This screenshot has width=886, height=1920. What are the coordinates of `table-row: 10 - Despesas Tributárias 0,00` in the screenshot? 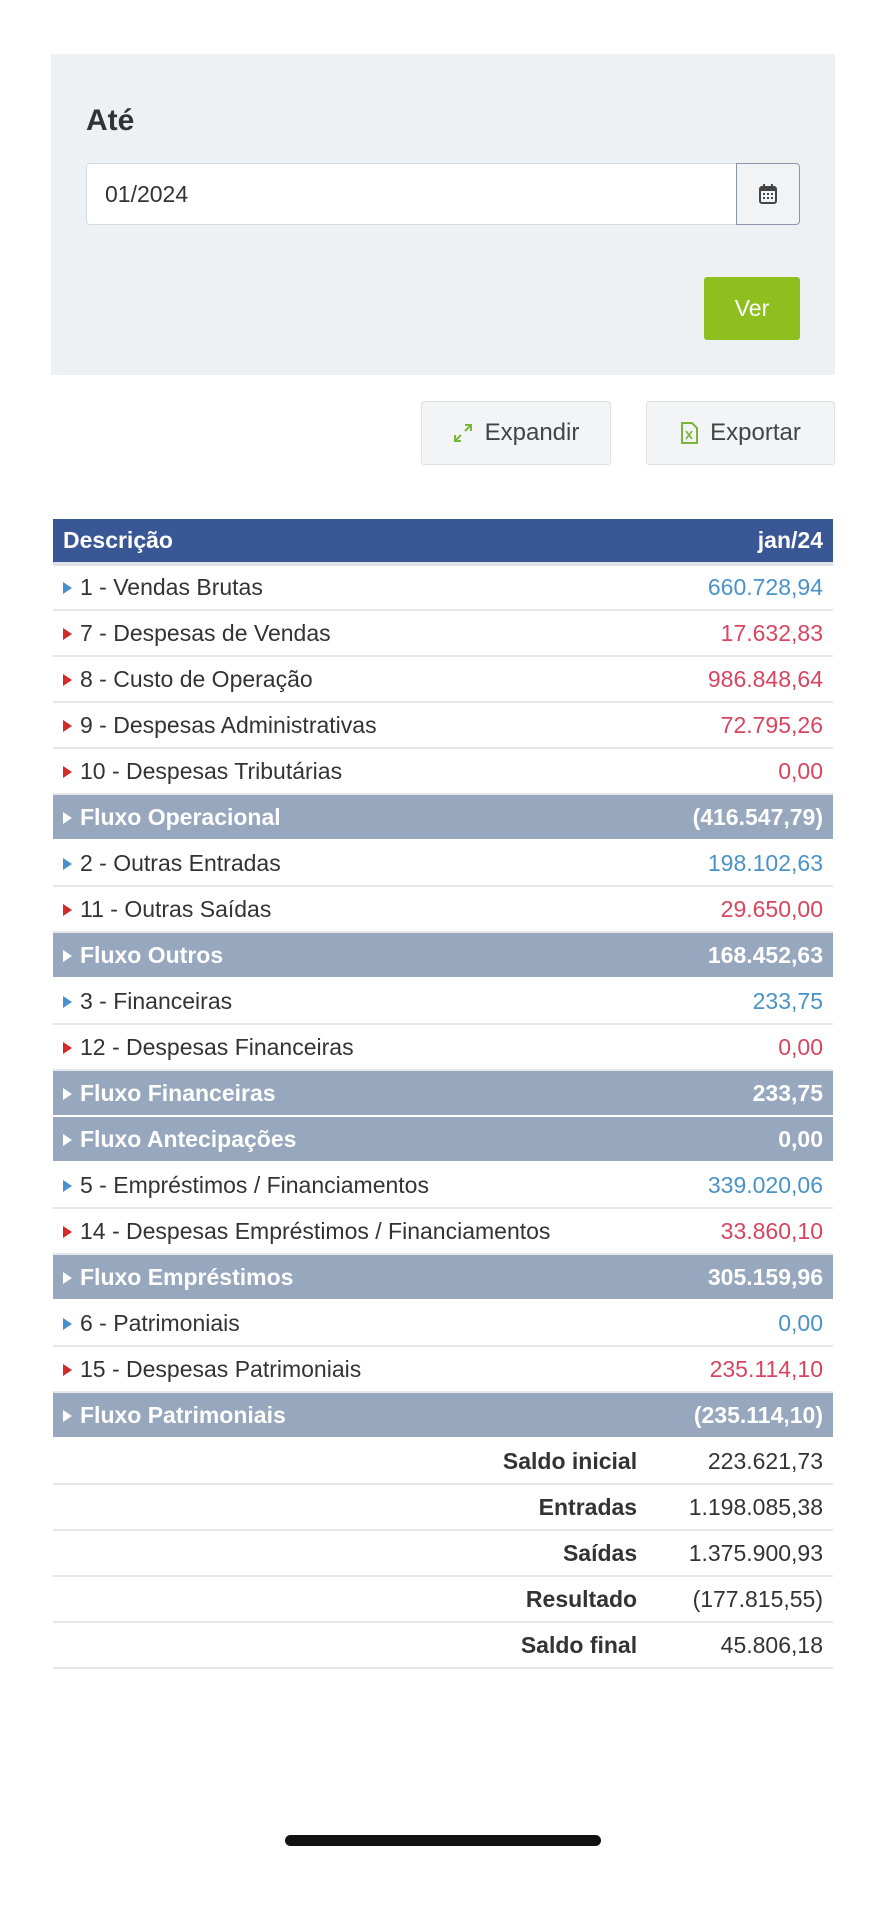 It's located at (443, 771).